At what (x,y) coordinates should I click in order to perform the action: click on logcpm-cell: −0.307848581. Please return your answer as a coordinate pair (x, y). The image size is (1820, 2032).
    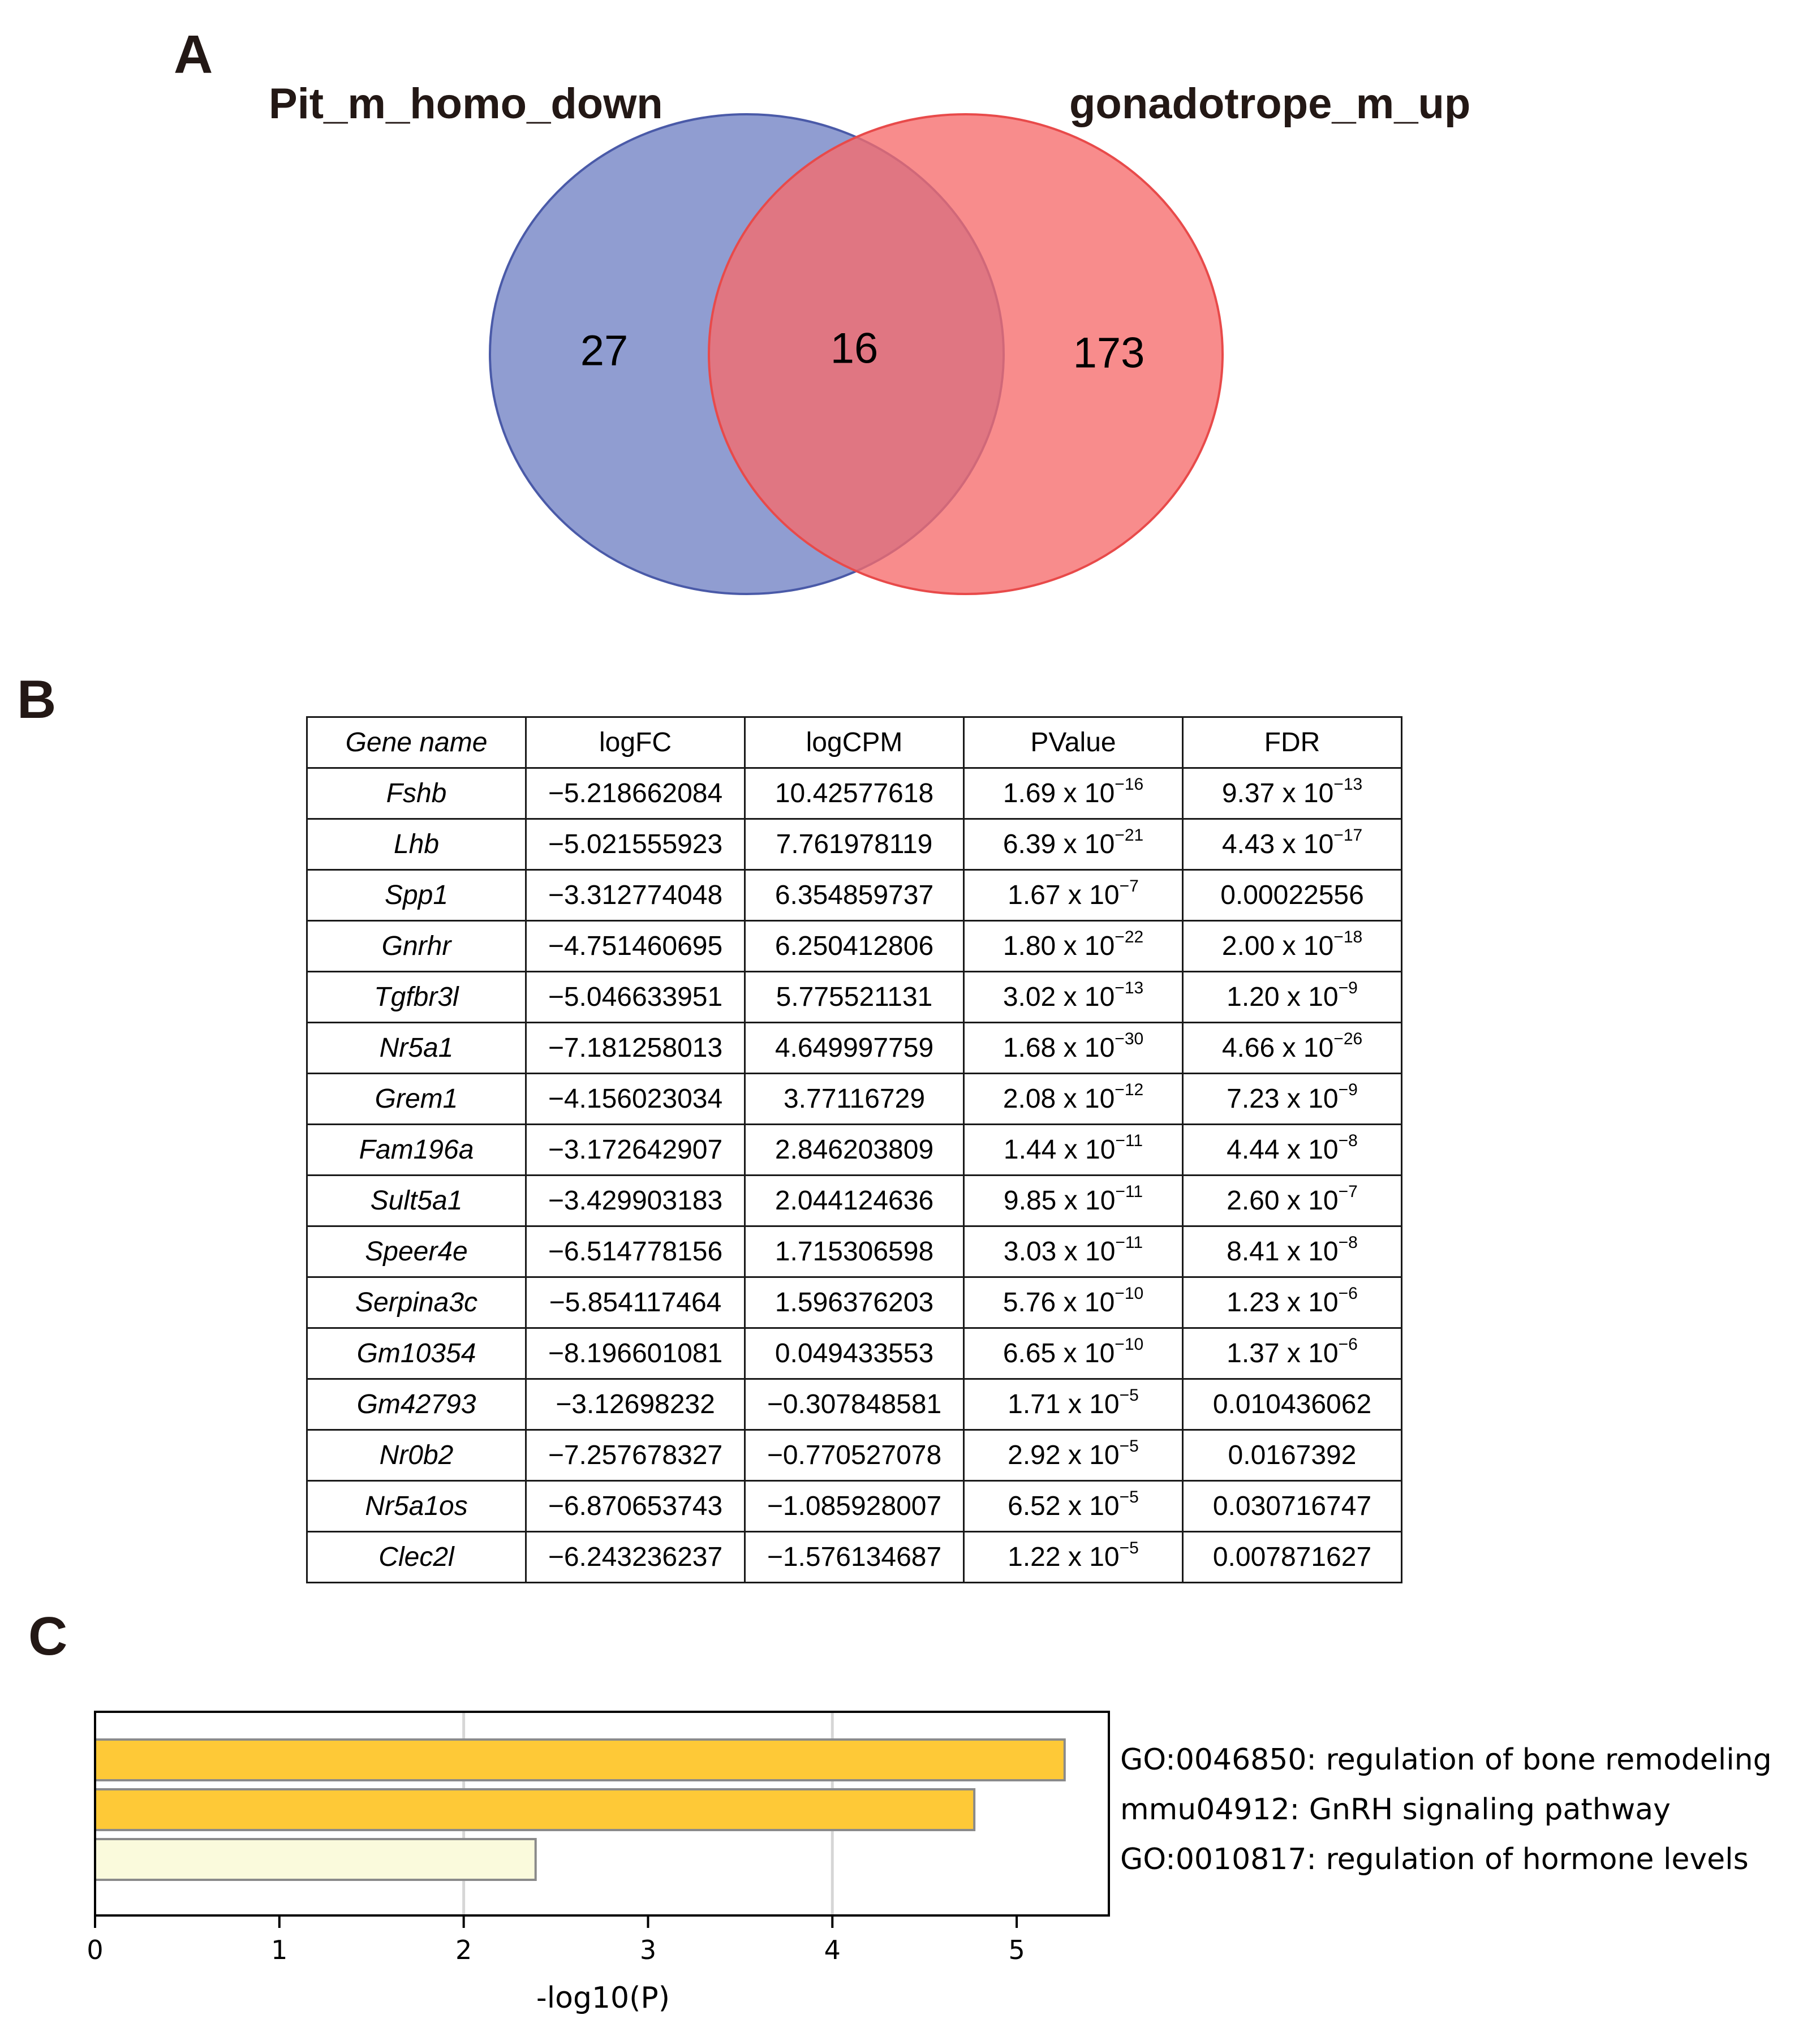
    Looking at the image, I should click on (854, 1404).